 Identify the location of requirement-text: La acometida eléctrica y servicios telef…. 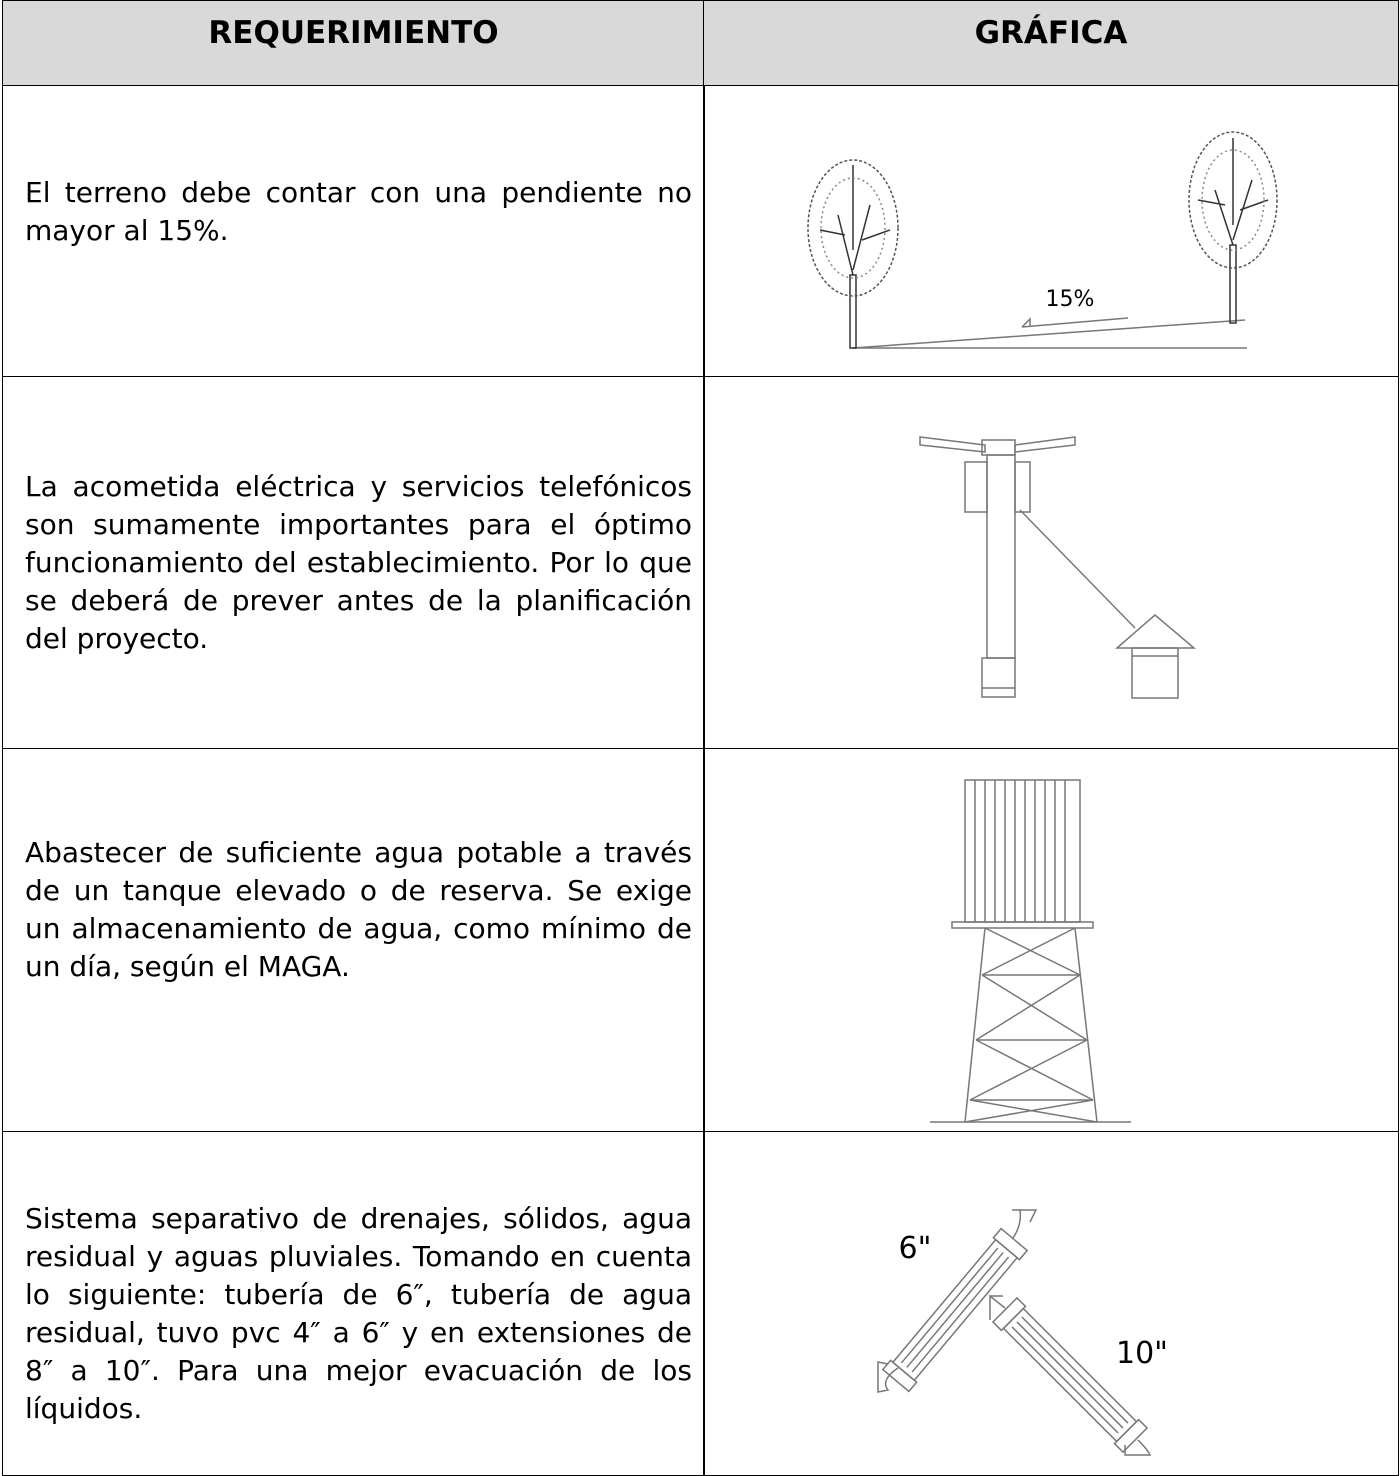
(358, 562).